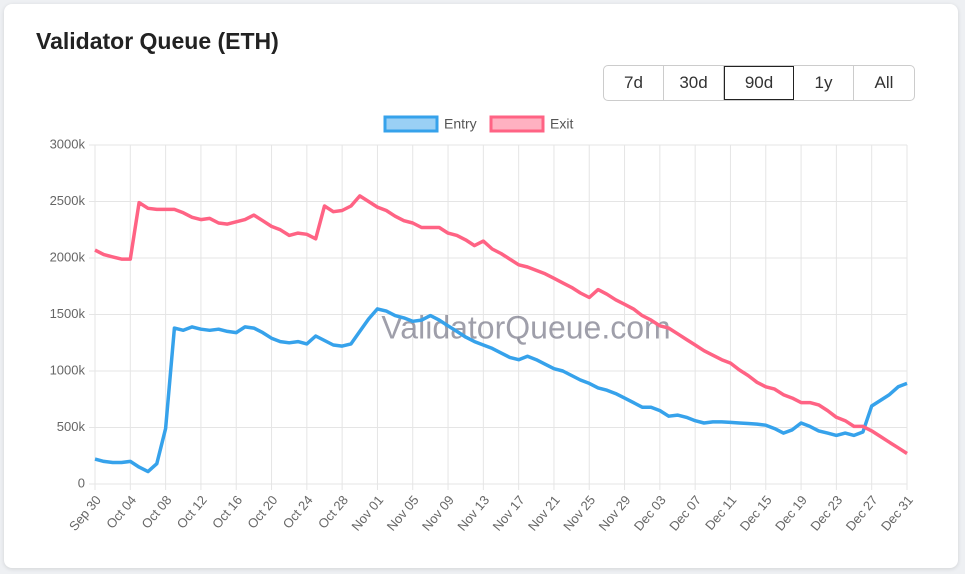 This screenshot has width=965, height=574. What do you see at coordinates (438, 512) in the screenshot?
I see `x-tick-label: Nov 09` at bounding box center [438, 512].